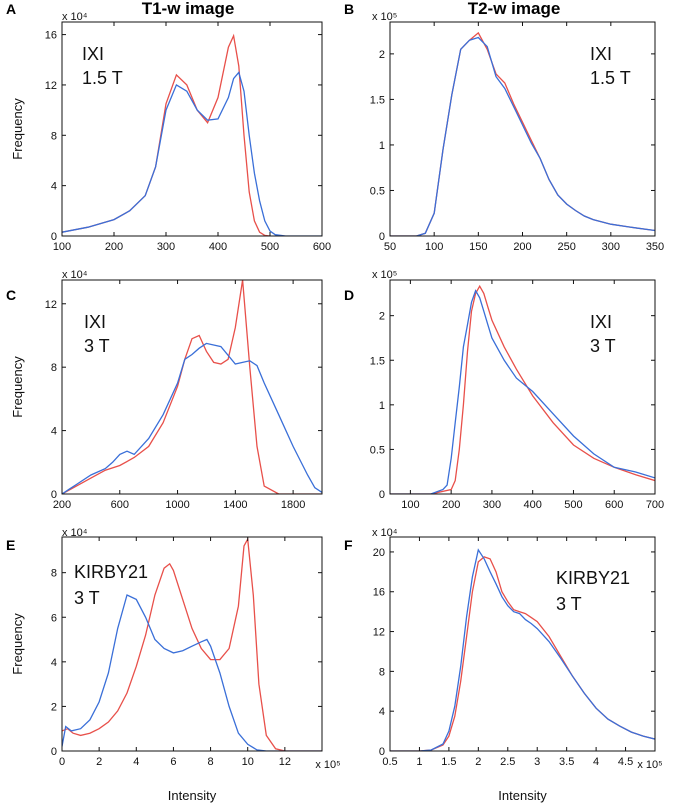  I want to click on x-tick-label: 4.5, so click(625, 762).